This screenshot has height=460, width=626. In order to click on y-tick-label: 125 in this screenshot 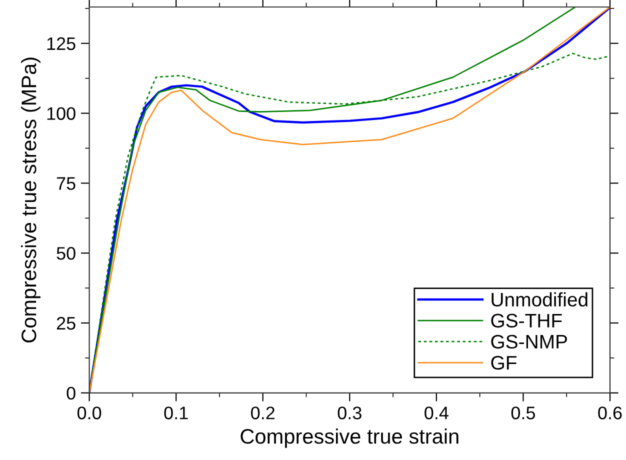, I will do `click(61, 43)`.